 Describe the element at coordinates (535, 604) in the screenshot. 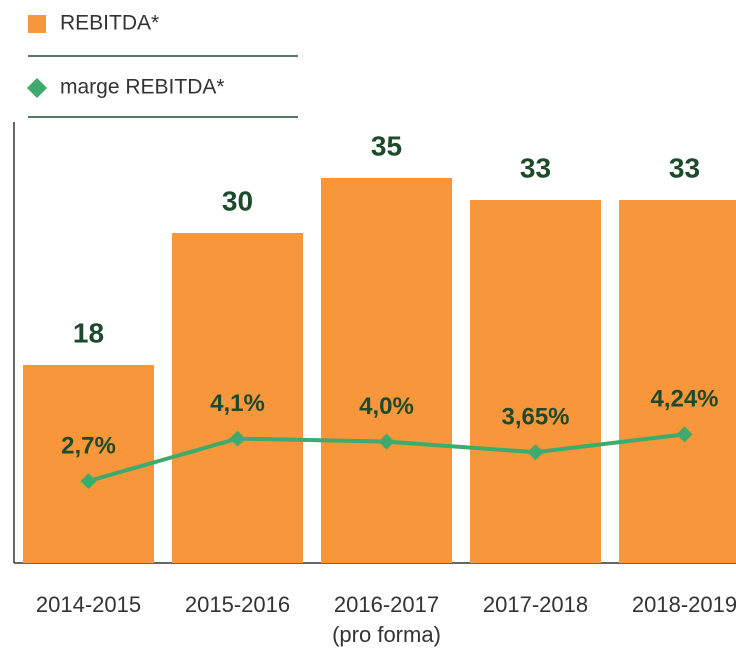

I see `x-tick-label: 2017-2018` at that location.